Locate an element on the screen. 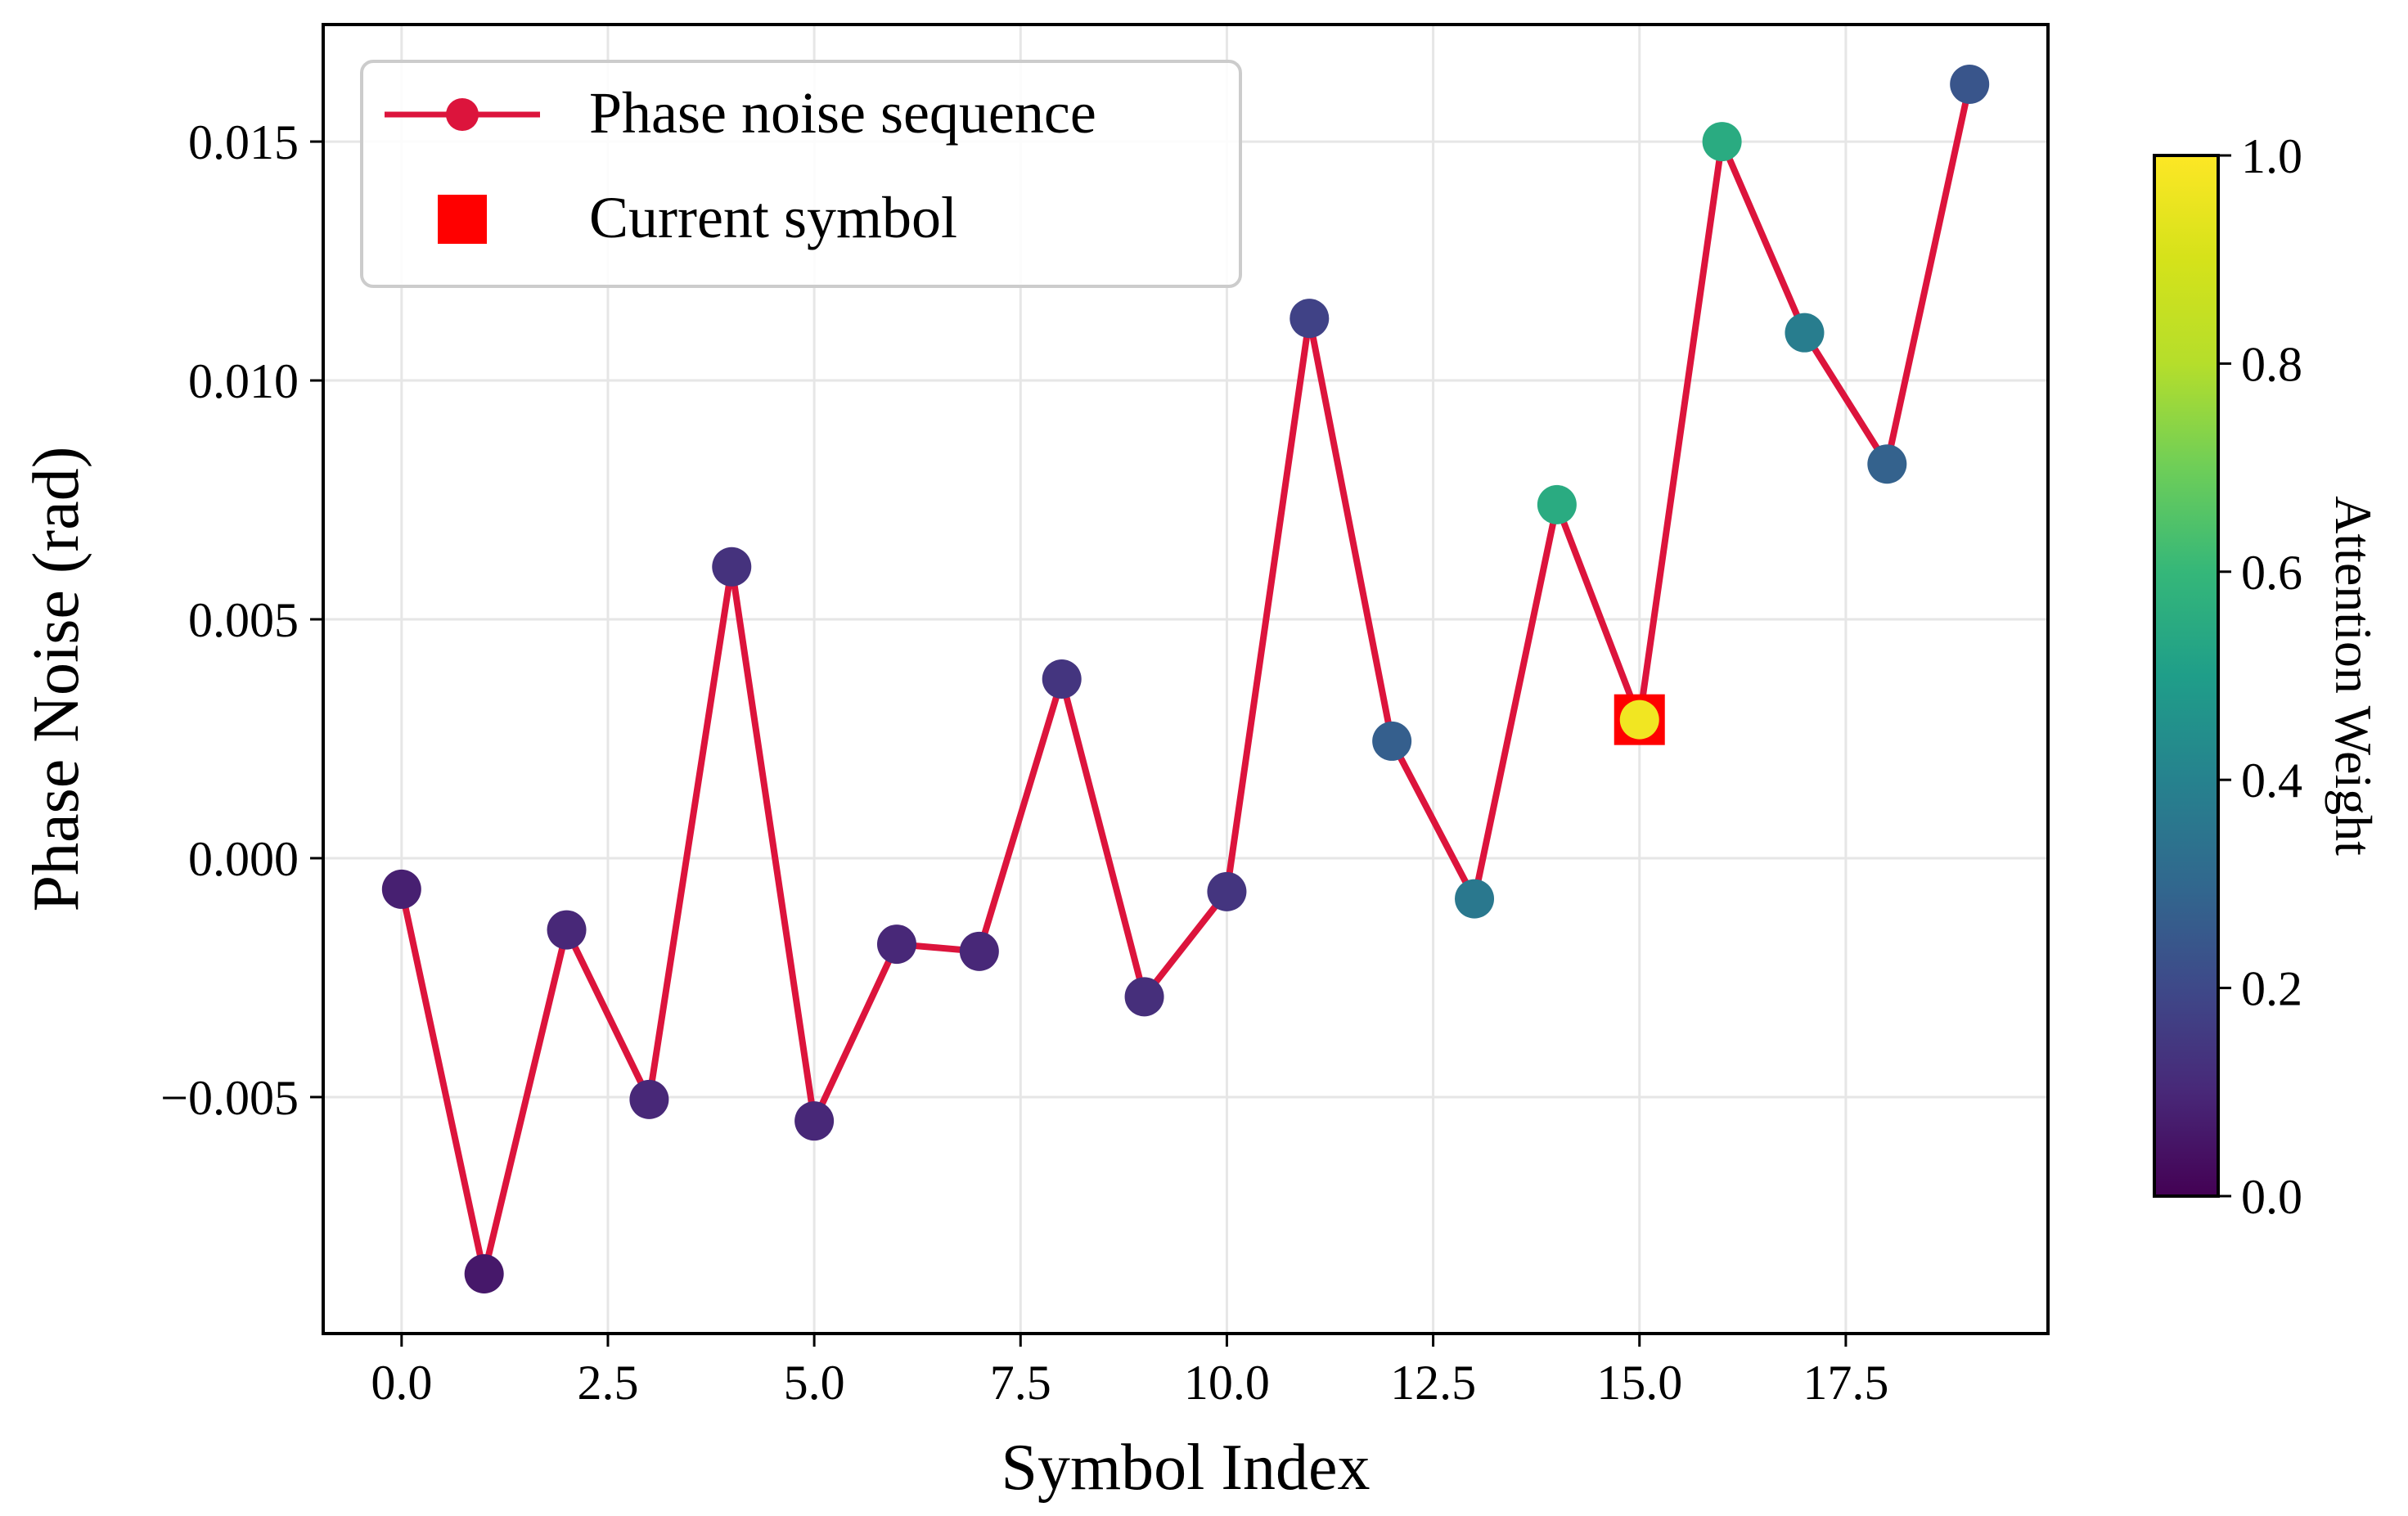 This screenshot has width=2408, height=1516. x-axis-label: Symbol Index is located at coordinates (1185, 1468).